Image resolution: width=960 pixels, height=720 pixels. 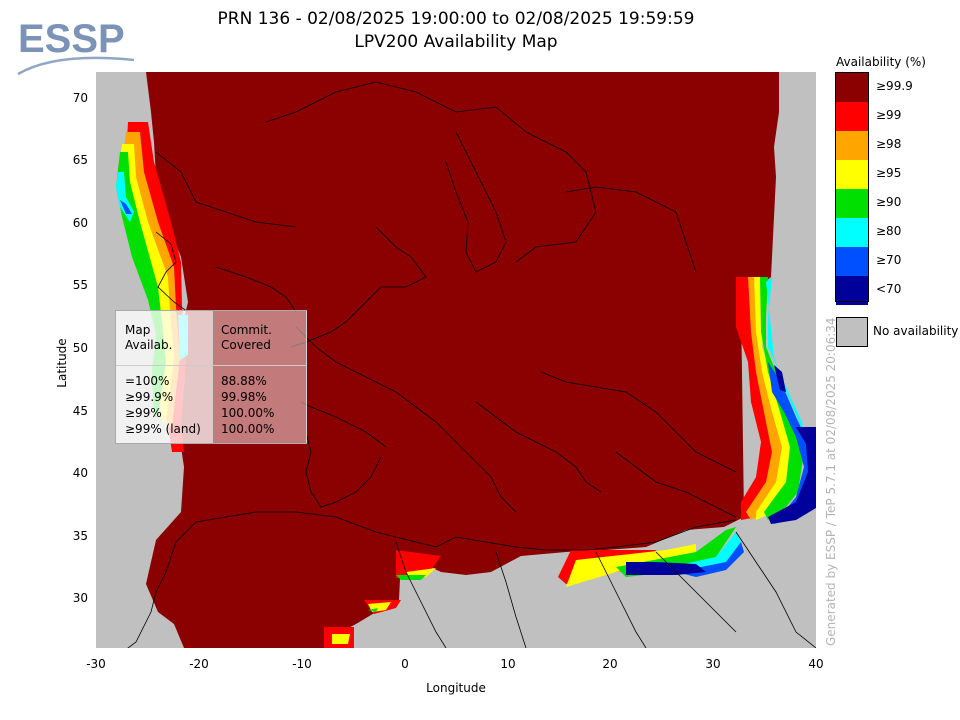 I want to click on ytick-30: 30, so click(x=80, y=598).